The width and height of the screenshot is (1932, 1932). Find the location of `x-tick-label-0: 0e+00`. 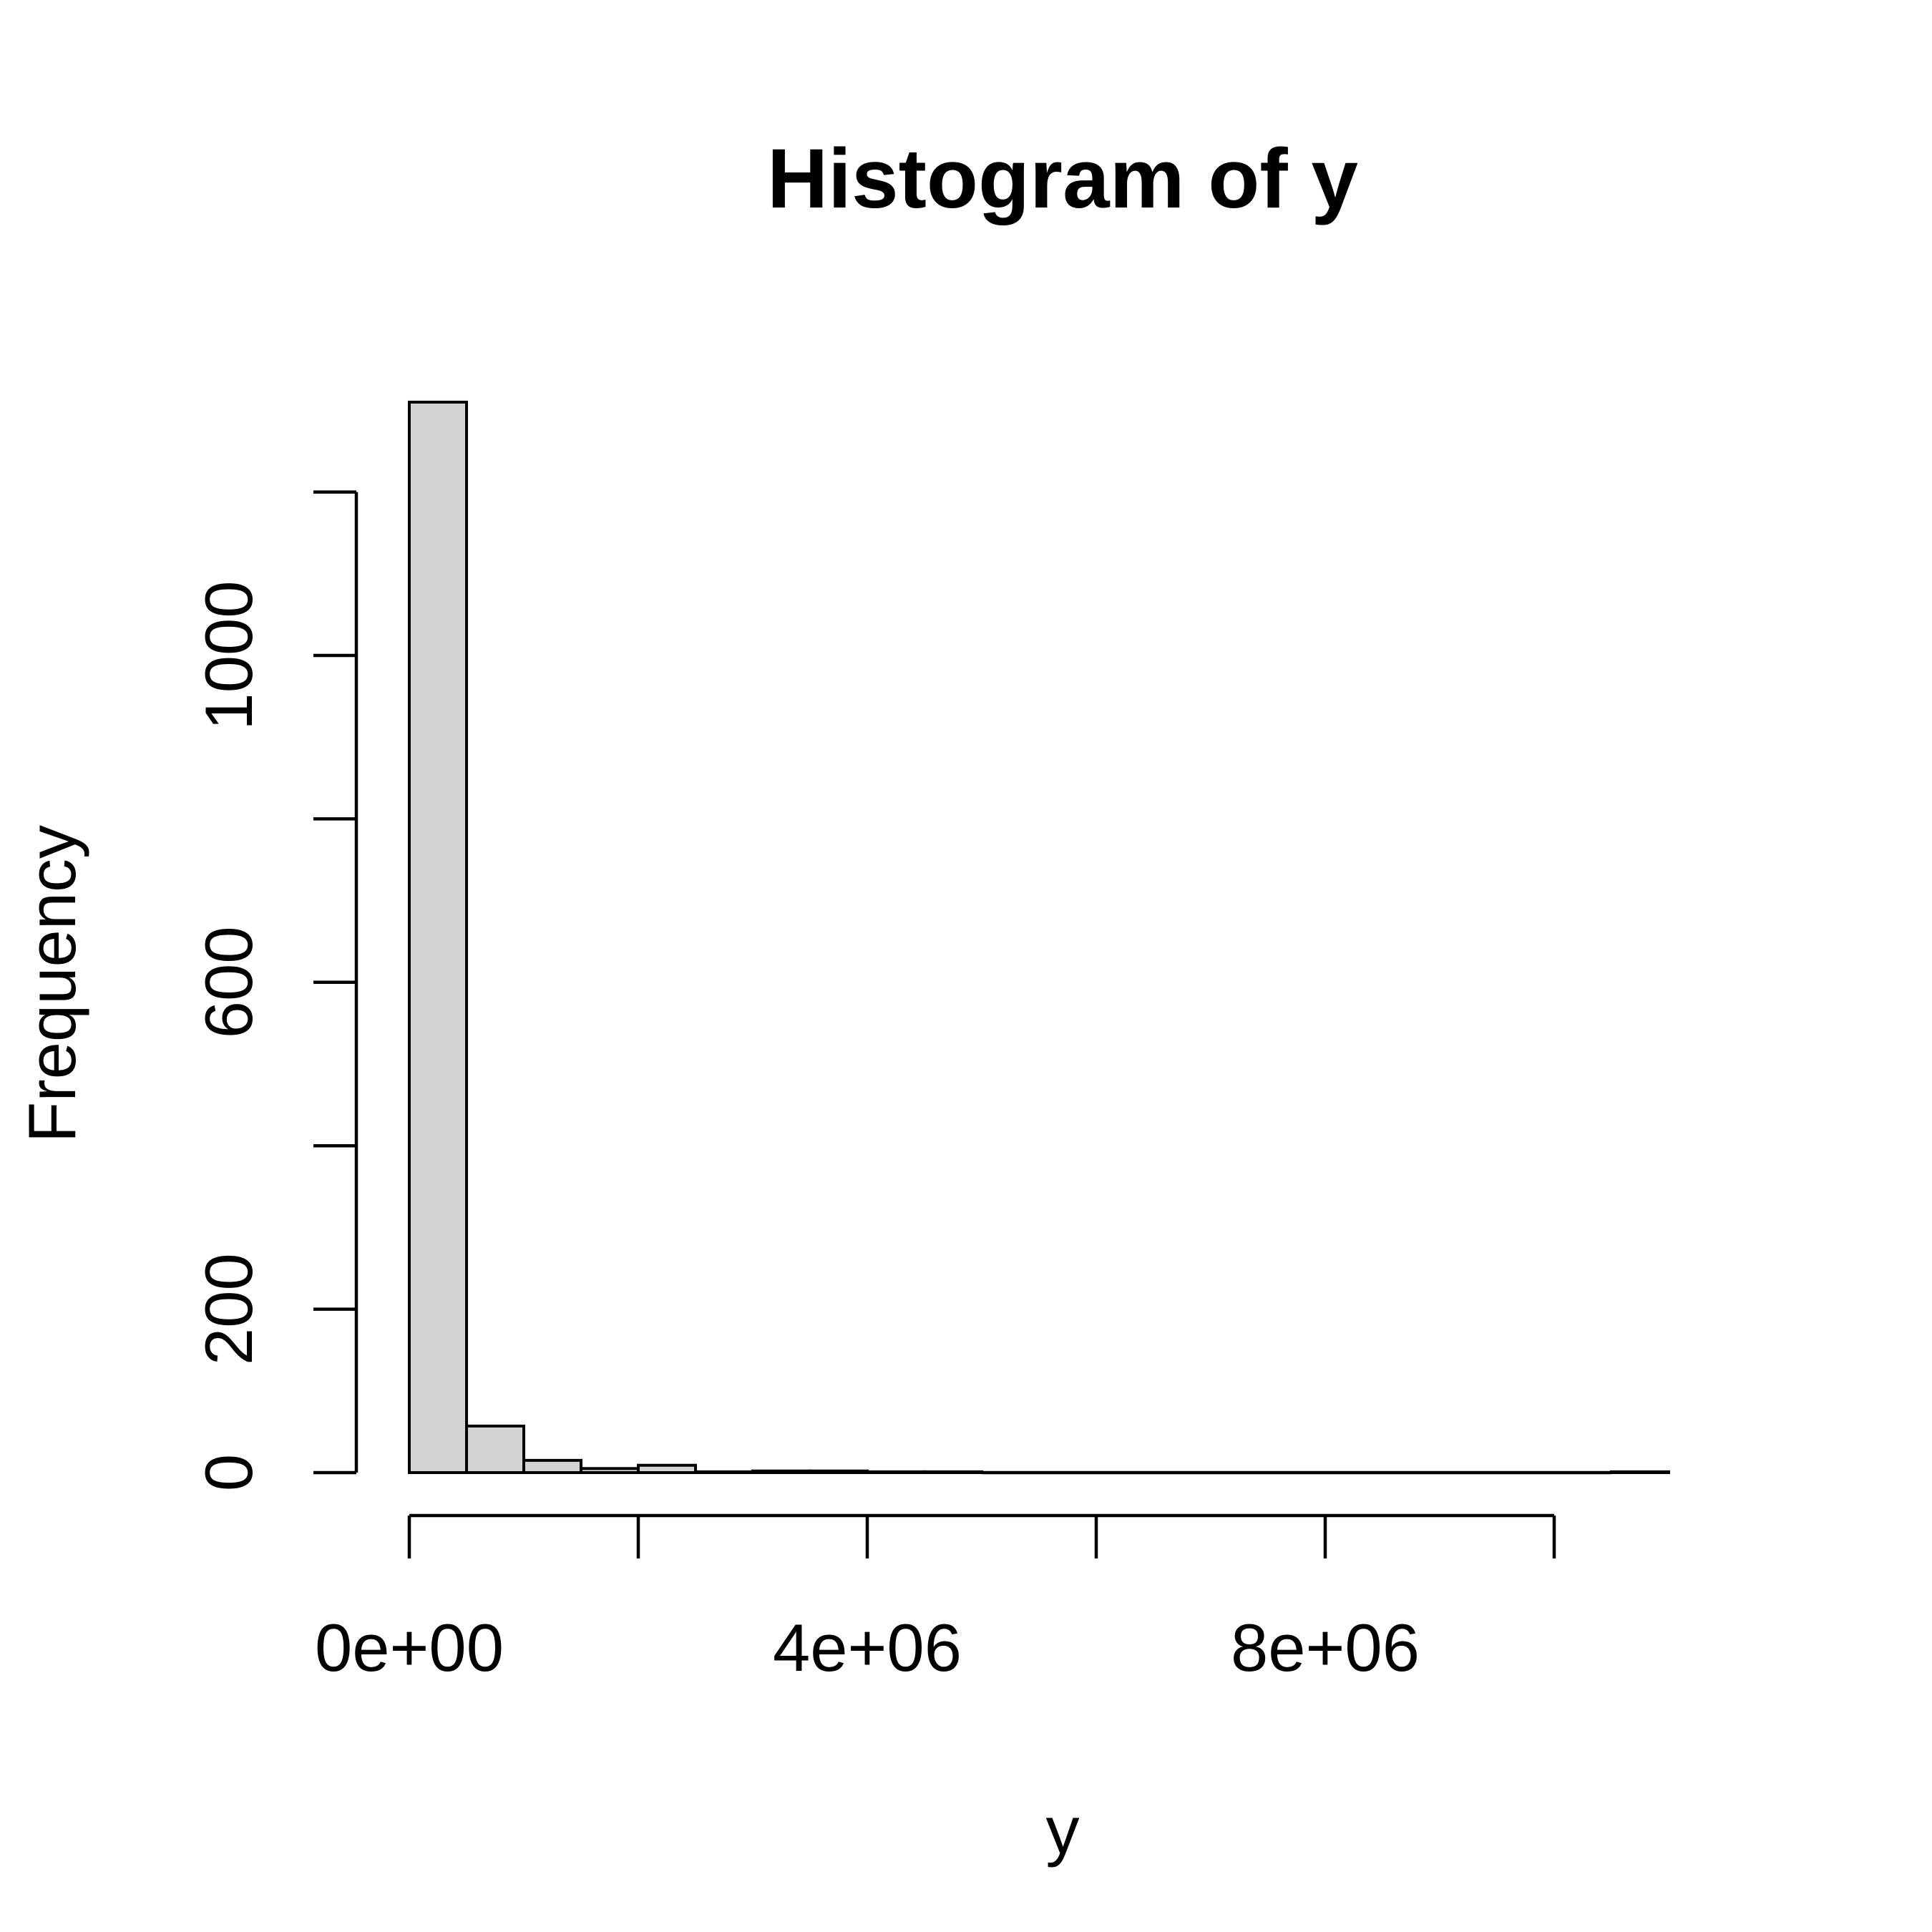

x-tick-label-0: 0e+00 is located at coordinates (409, 1647).